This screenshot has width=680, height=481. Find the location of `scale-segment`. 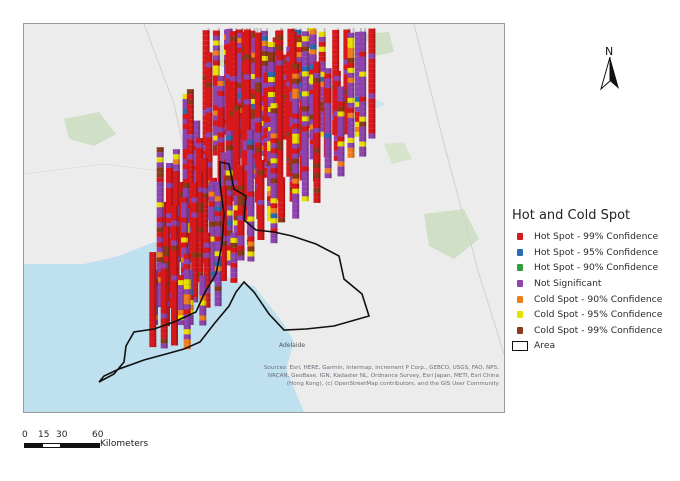

scale-segment is located at coordinates (80, 445).